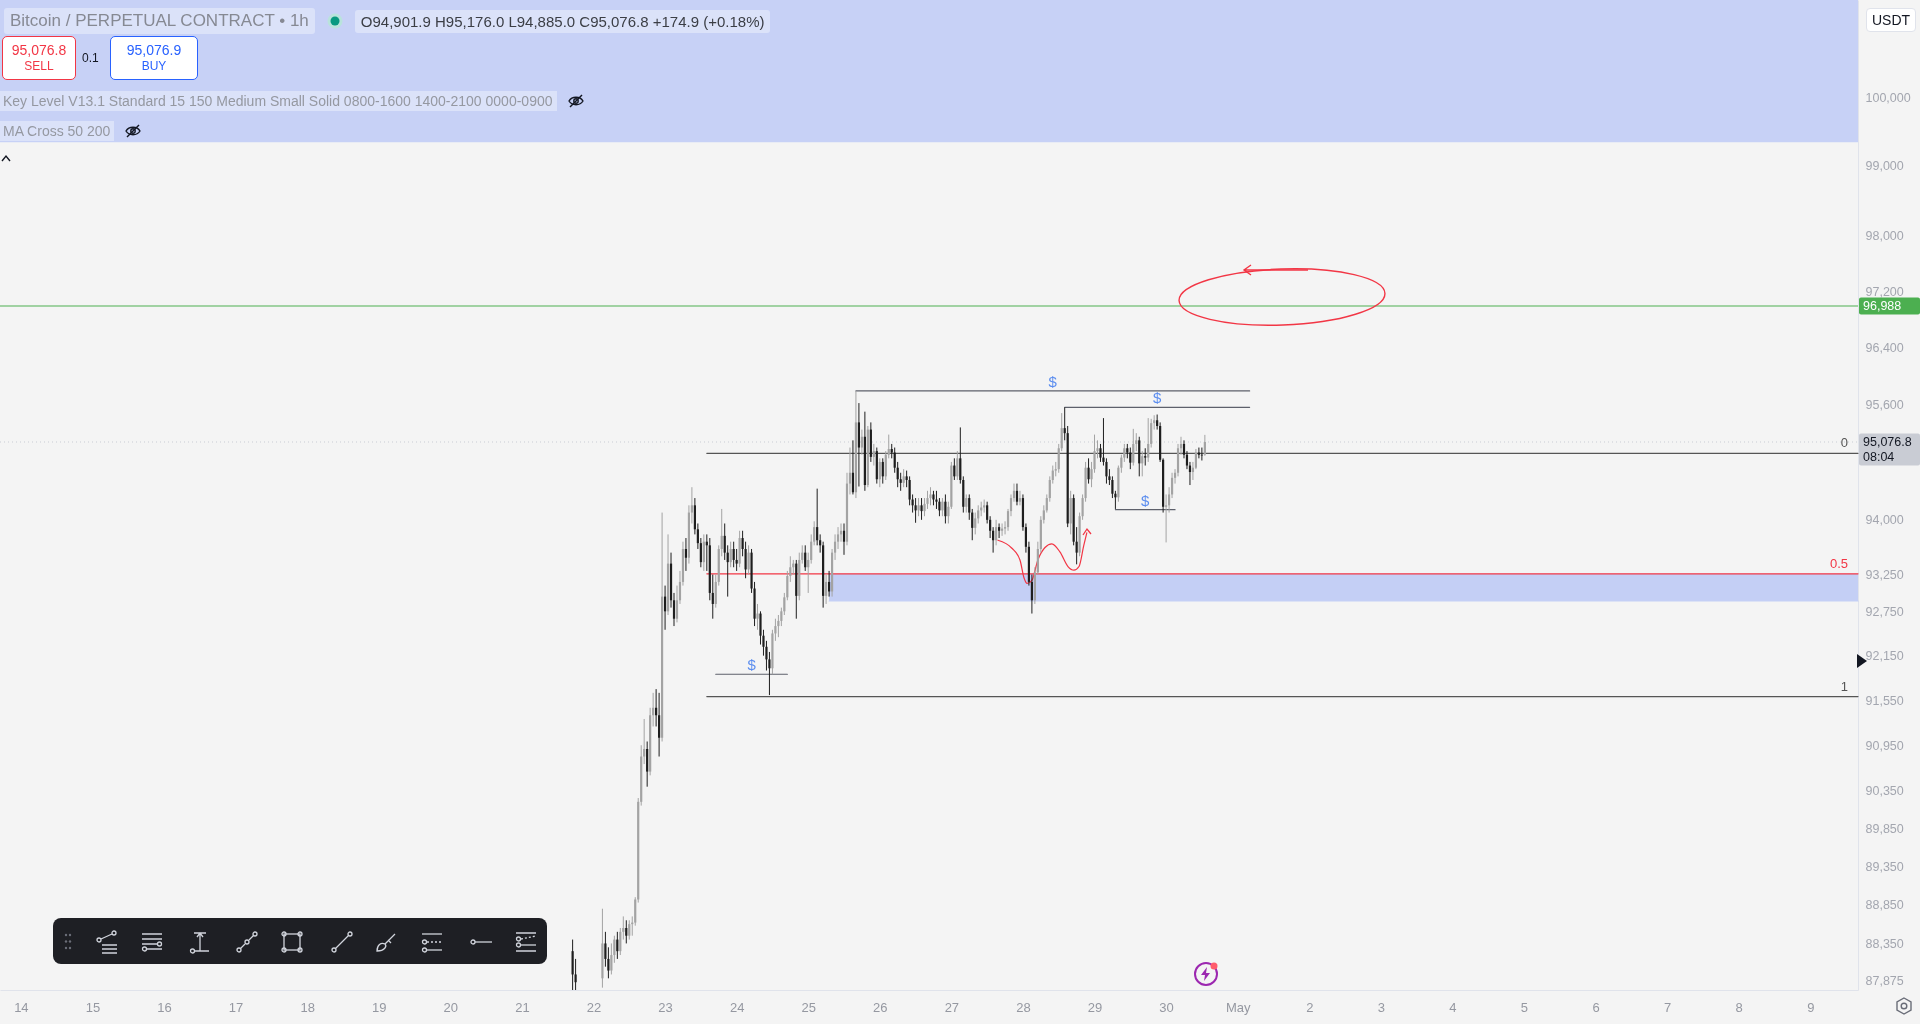 This screenshot has height=1024, width=1920. Describe the element at coordinates (1884, 611) in the screenshot. I see `y-tick-label: 92,750` at that location.